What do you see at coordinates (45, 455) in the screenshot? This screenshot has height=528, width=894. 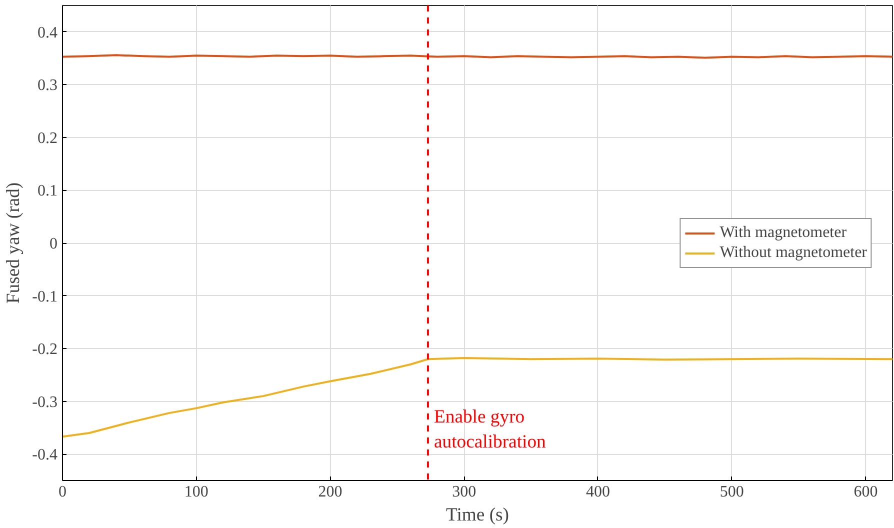 I see `y-tick-label: -0.4` at bounding box center [45, 455].